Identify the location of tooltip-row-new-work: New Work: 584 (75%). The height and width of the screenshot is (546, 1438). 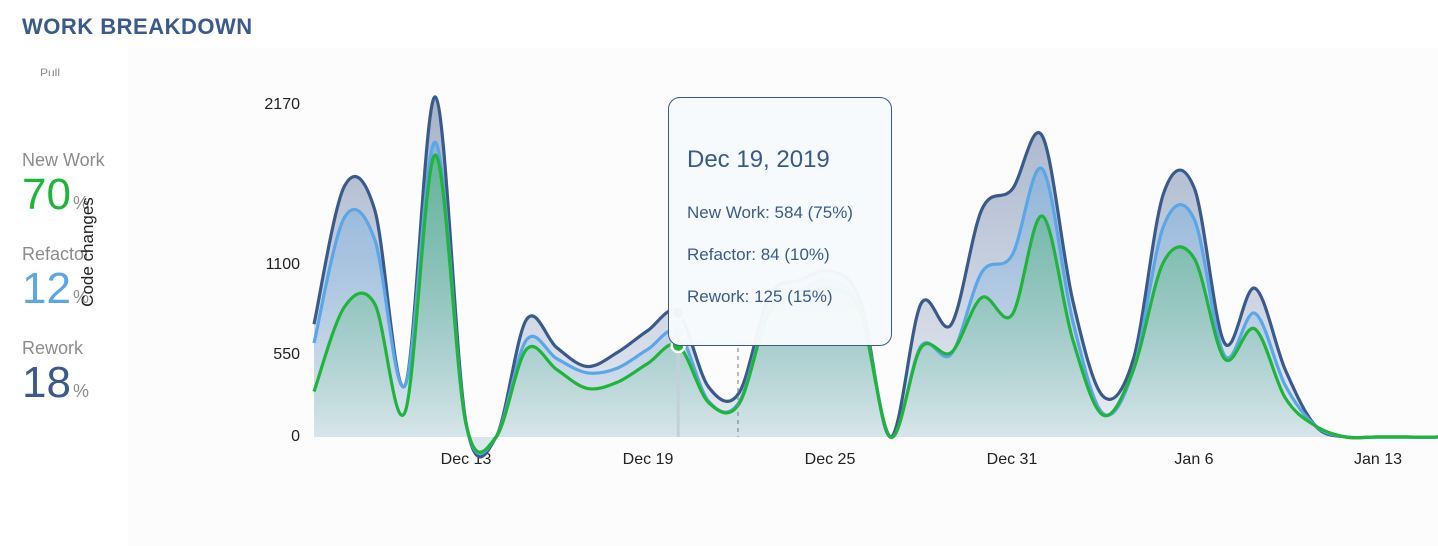
(770, 212).